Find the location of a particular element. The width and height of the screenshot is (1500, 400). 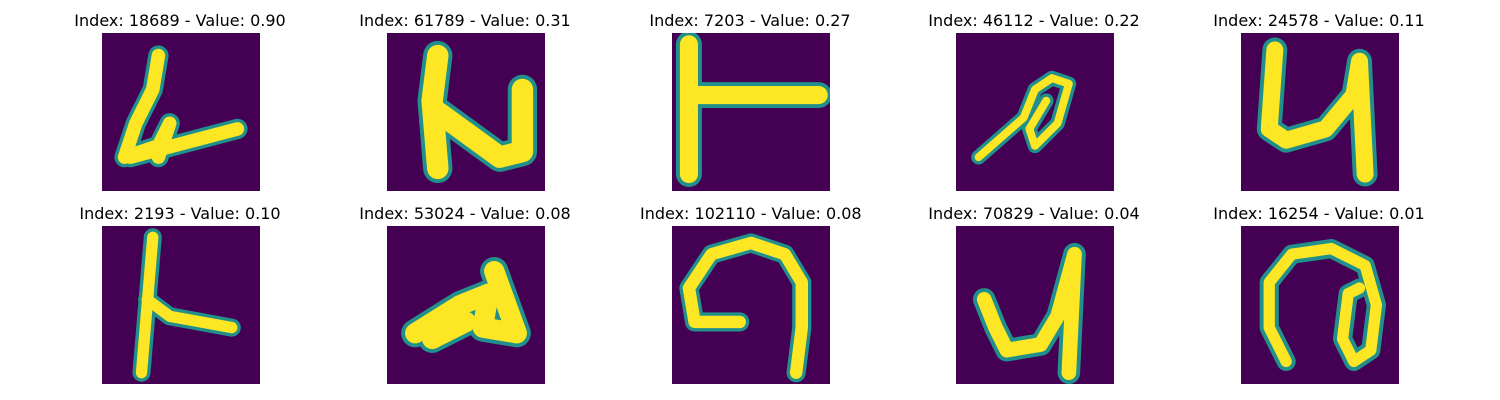

panel-title: Index: 18689 - Value: 0.90 is located at coordinates (180, 20).